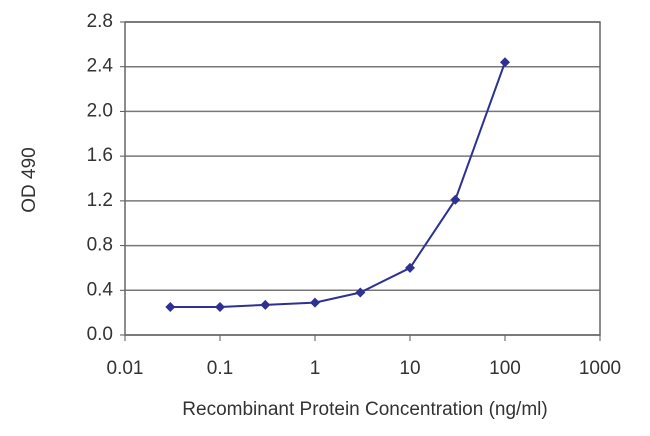 This screenshot has height=436, width=650. Describe the element at coordinates (600, 368) in the screenshot. I see `x-tick-label: 1000` at that location.